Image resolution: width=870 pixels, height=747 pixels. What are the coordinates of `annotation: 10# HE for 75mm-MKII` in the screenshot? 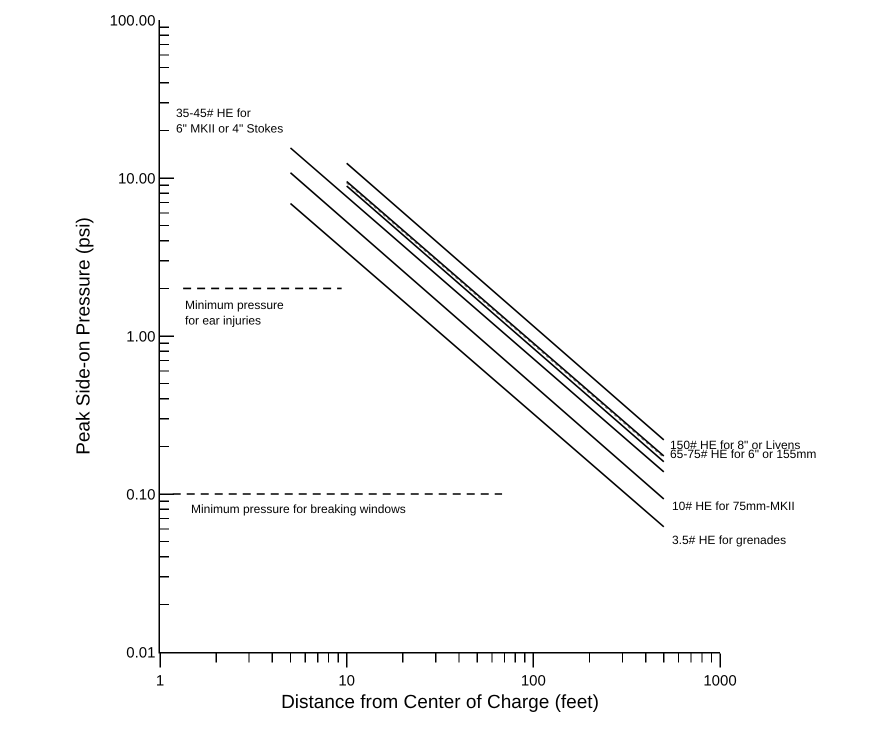 It's located at (733, 506).